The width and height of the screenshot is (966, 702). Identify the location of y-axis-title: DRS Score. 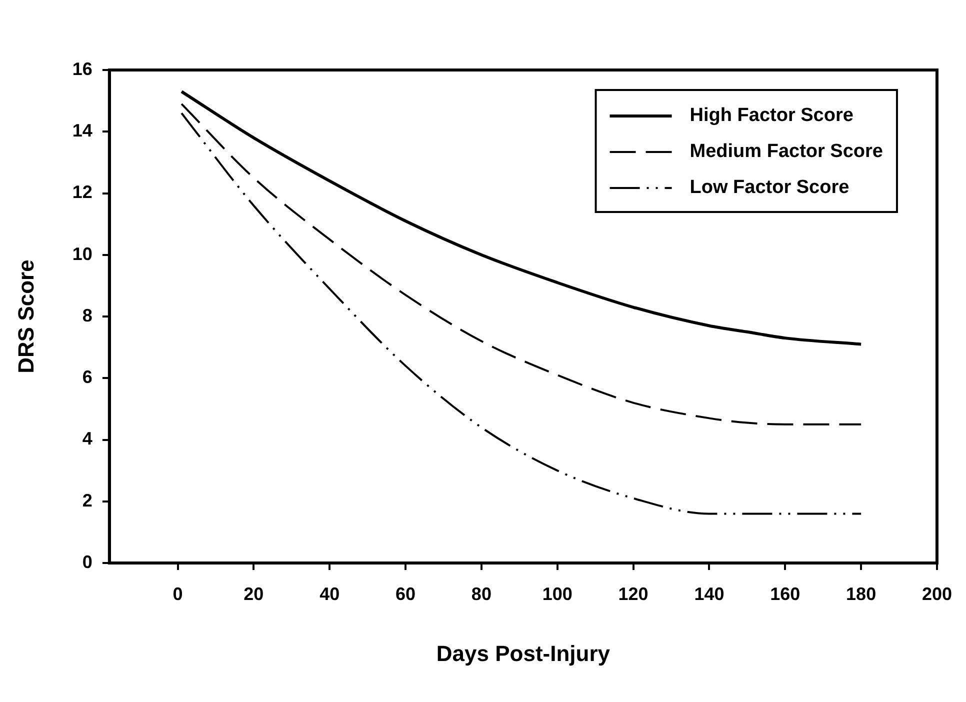
(25, 317).